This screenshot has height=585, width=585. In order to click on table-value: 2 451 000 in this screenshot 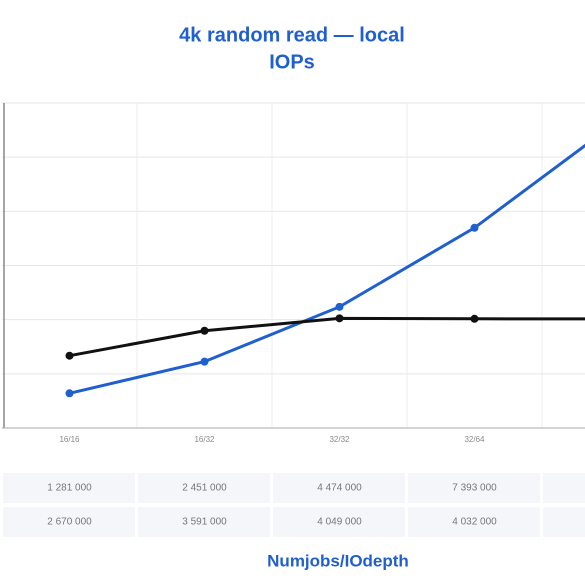, I will do `click(204, 488)`.